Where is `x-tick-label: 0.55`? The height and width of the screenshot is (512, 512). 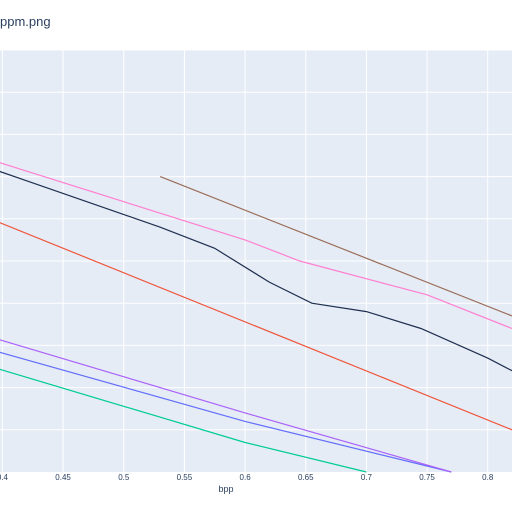
x-tick-label: 0.55 is located at coordinates (185, 477).